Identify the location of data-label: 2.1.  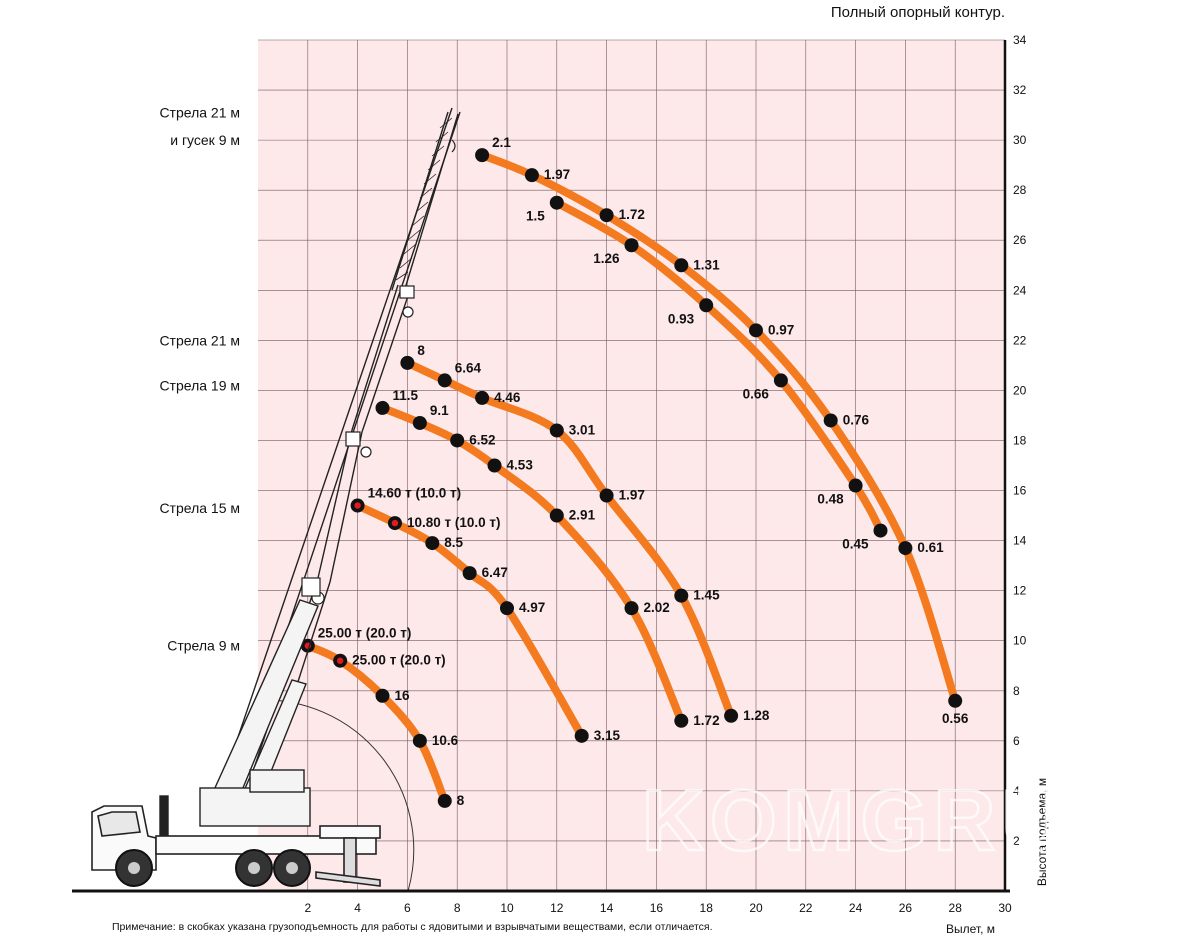
(501, 142).